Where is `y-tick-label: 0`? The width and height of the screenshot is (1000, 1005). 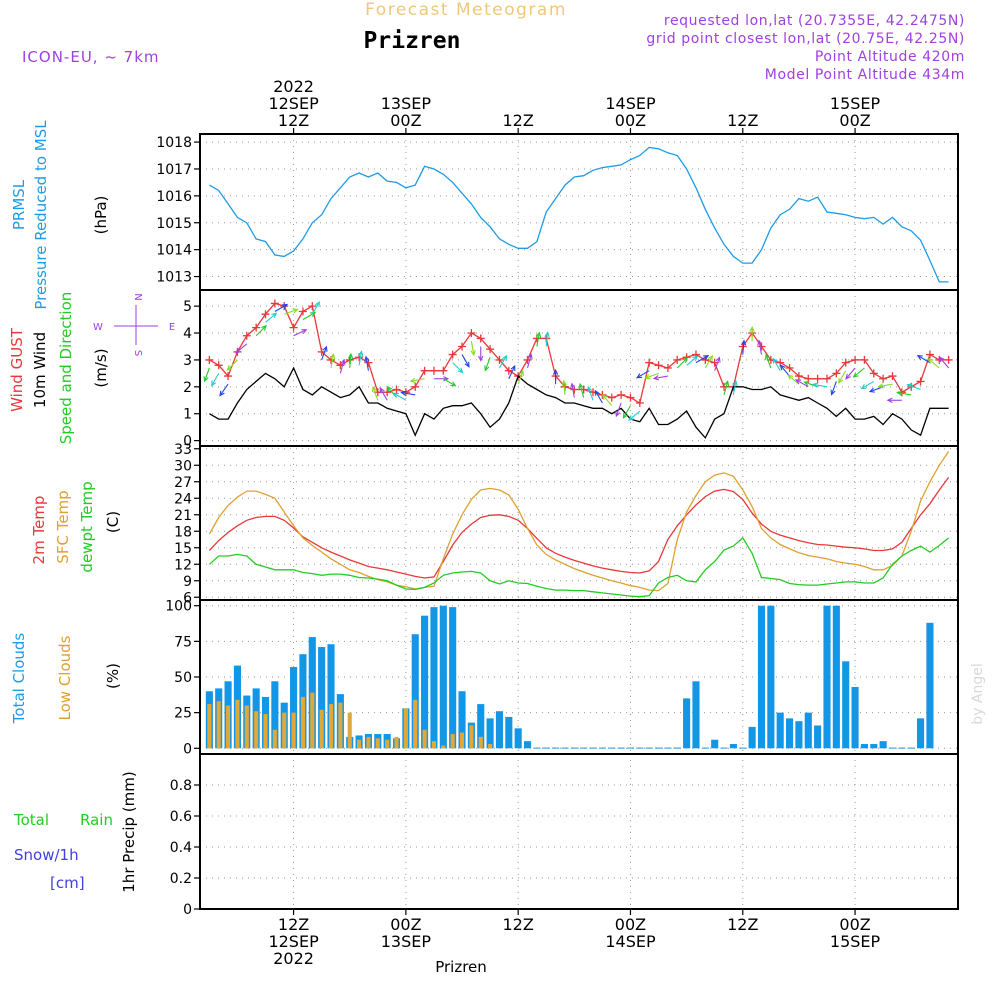
y-tick-label: 0 is located at coordinates (187, 910).